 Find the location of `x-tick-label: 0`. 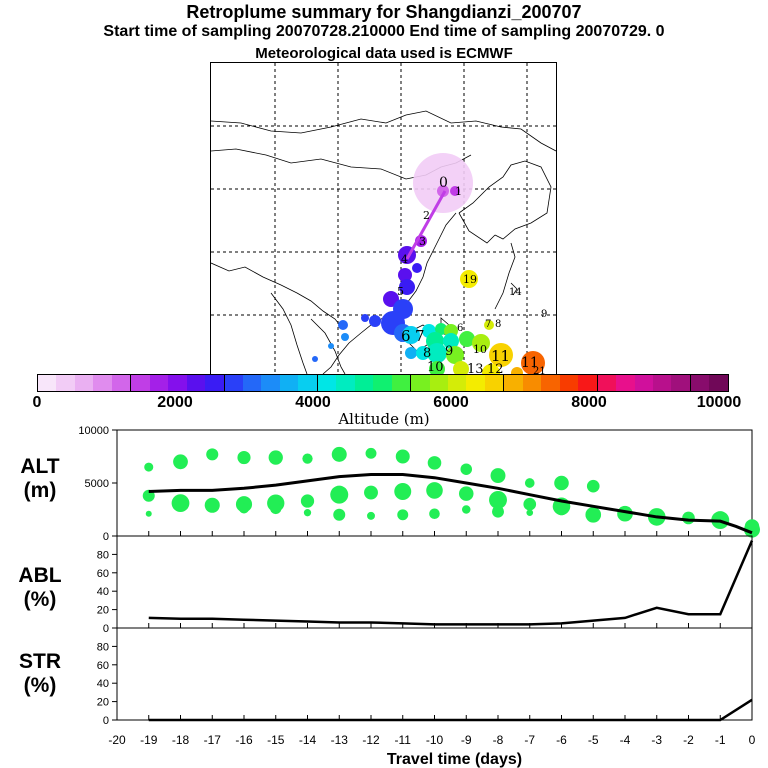

x-tick-label: 0 is located at coordinates (752, 740).